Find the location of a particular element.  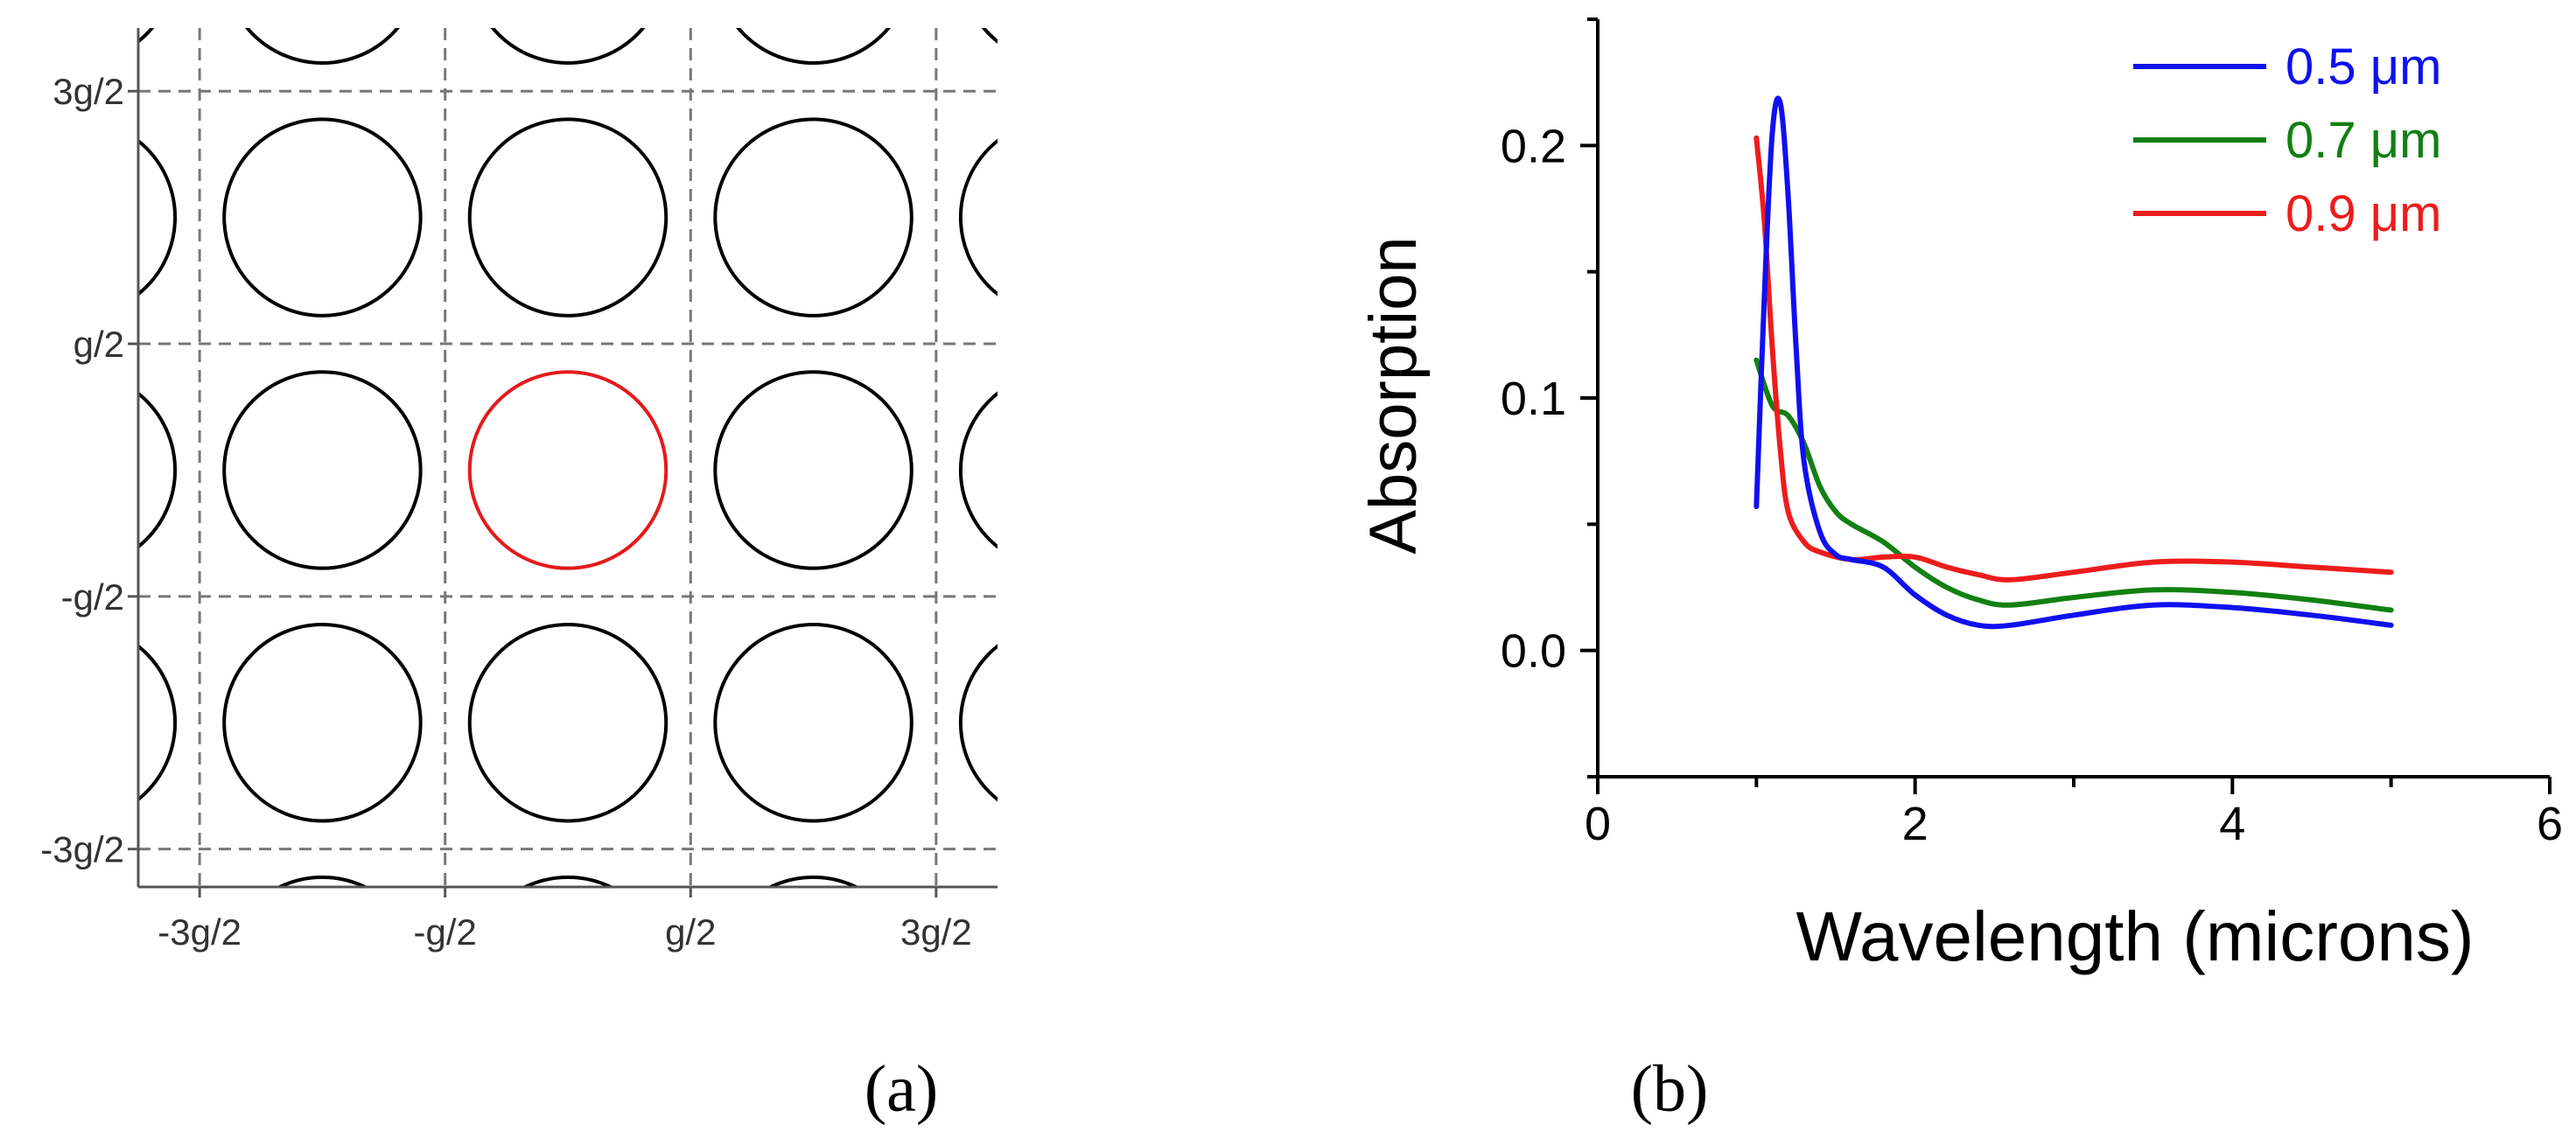

panel-b-series-lines is located at coordinates (2074, 362).